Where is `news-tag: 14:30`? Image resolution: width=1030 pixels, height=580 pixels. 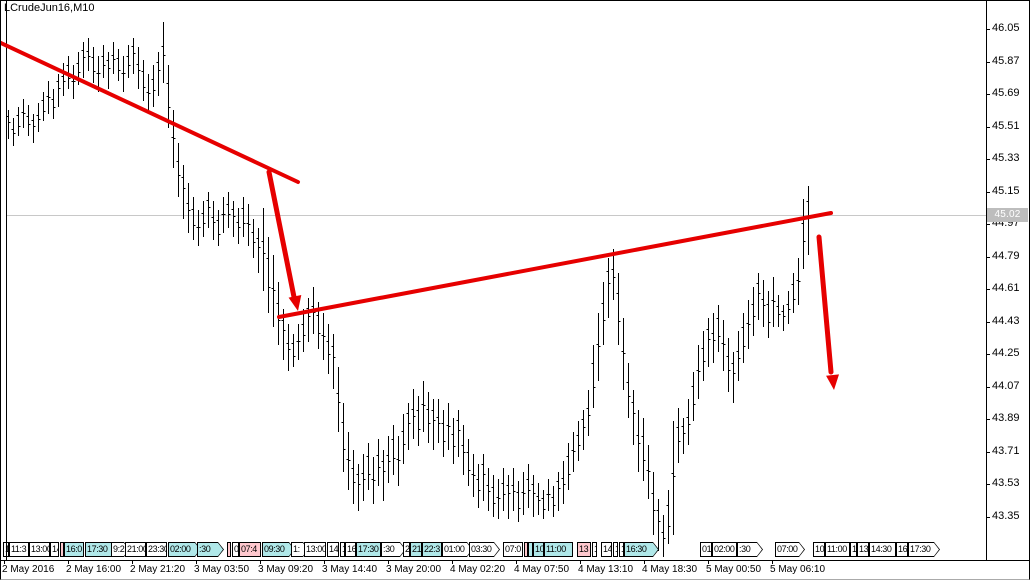 news-tag: 14:30 is located at coordinates (882, 549).